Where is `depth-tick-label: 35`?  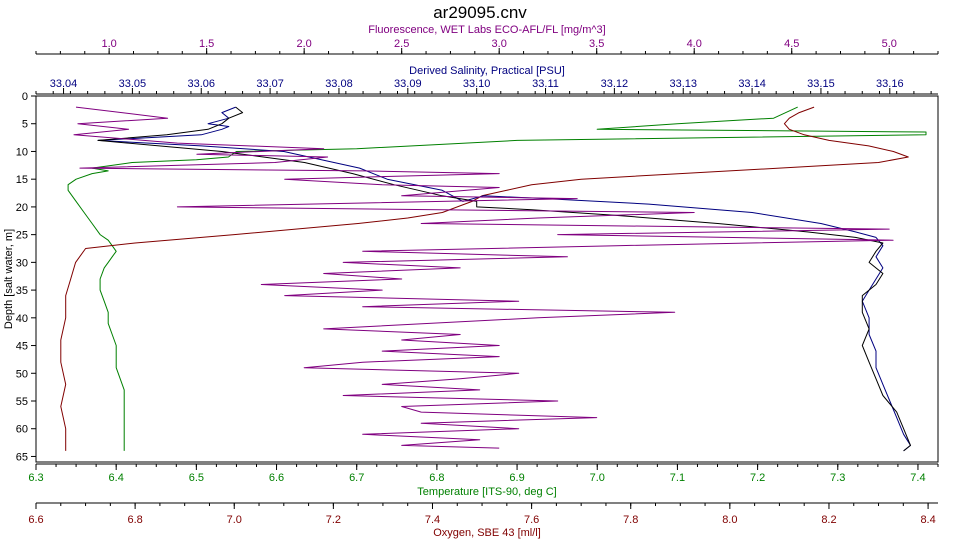 depth-tick-label: 35 is located at coordinates (22, 291).